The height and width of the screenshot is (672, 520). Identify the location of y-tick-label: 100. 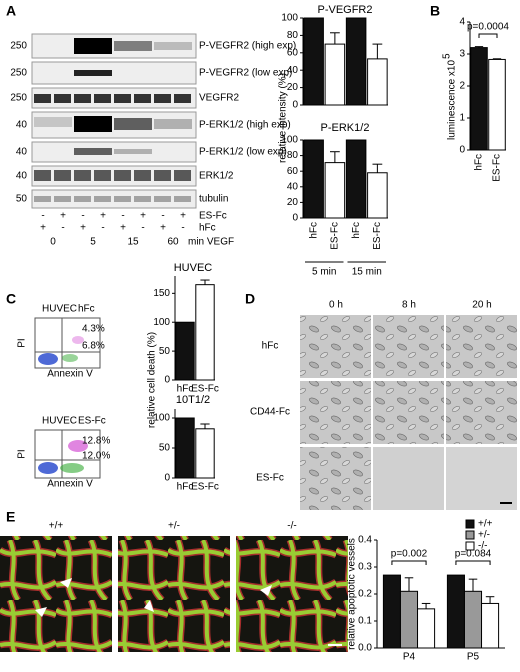
(161, 418).